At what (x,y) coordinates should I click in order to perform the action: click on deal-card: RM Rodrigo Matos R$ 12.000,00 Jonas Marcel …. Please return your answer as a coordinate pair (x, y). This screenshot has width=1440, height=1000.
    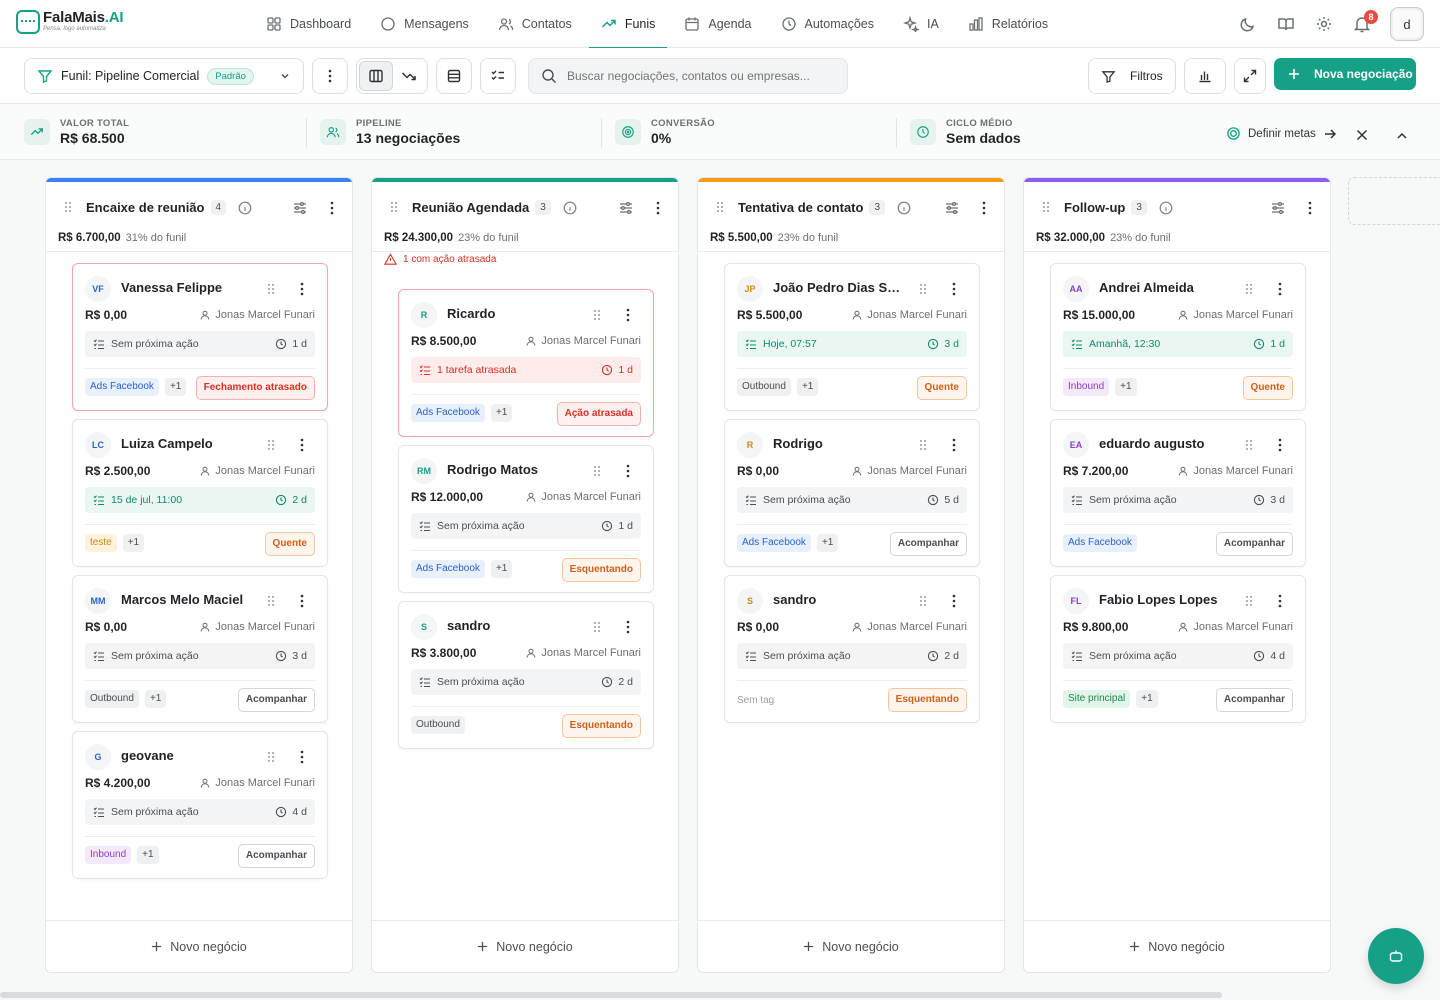
    Looking at the image, I should click on (526, 519).